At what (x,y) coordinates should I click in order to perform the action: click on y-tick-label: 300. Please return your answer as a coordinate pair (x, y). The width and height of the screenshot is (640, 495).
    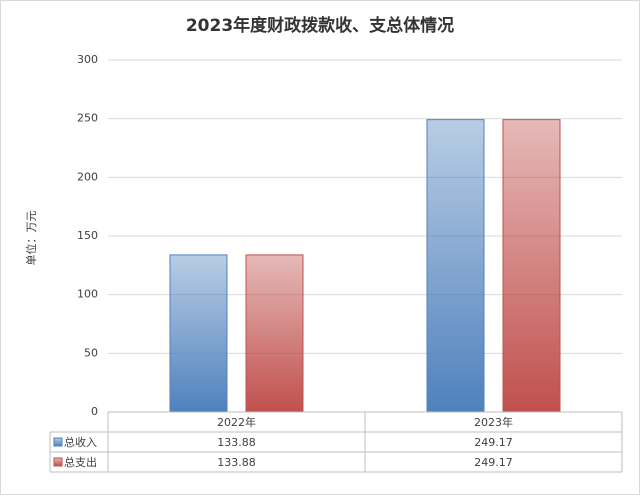
    Looking at the image, I should click on (87, 59).